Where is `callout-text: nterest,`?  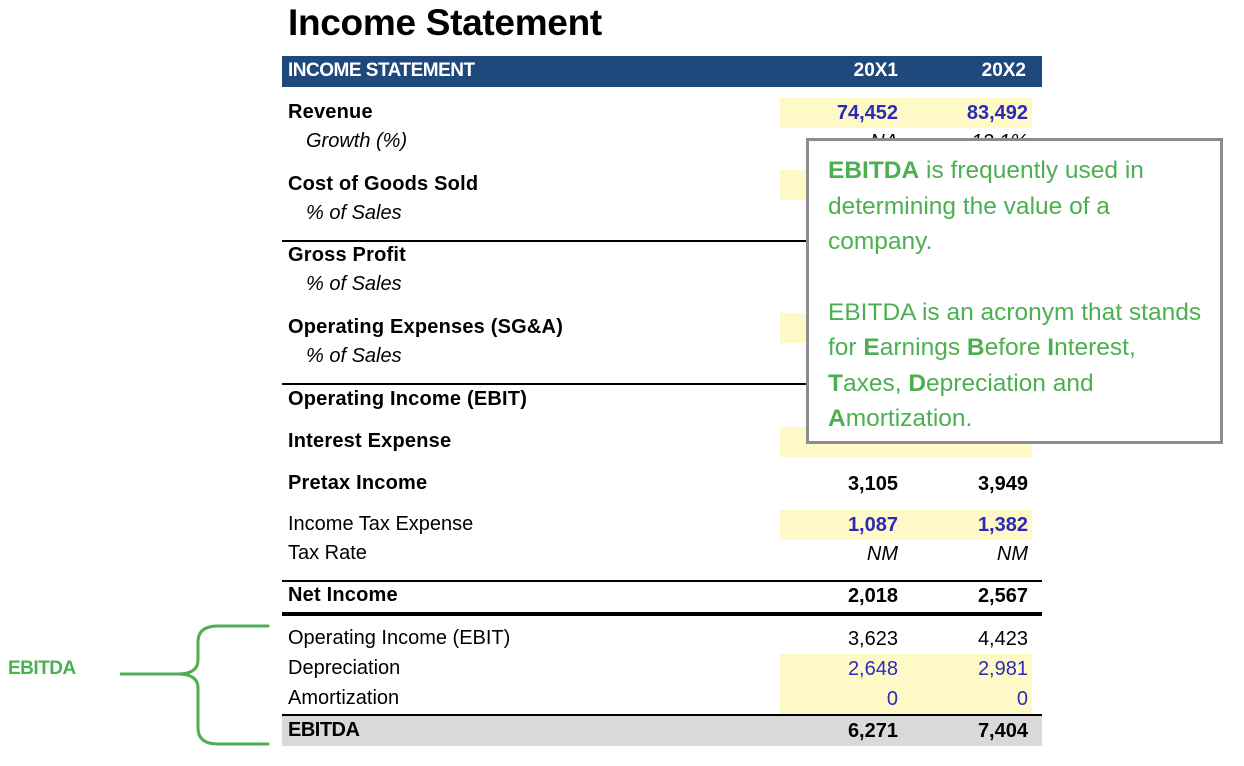
callout-text: nterest, is located at coordinates (1095, 347).